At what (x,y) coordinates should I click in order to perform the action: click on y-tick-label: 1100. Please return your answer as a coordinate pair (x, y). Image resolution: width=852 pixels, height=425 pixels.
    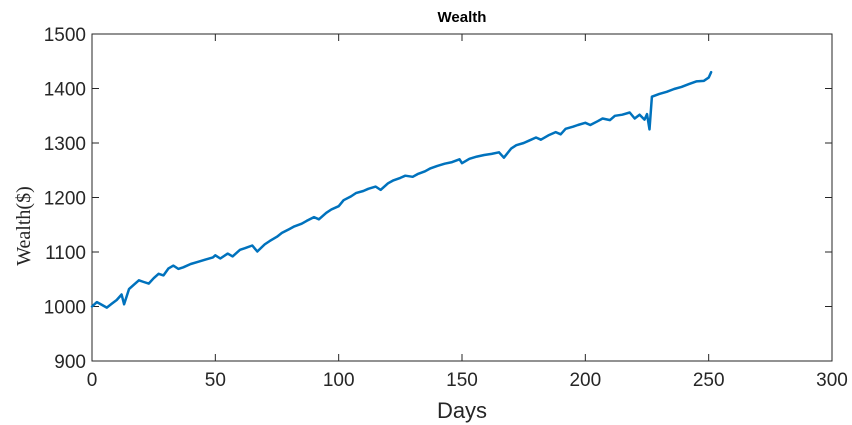
    Looking at the image, I should click on (65, 253).